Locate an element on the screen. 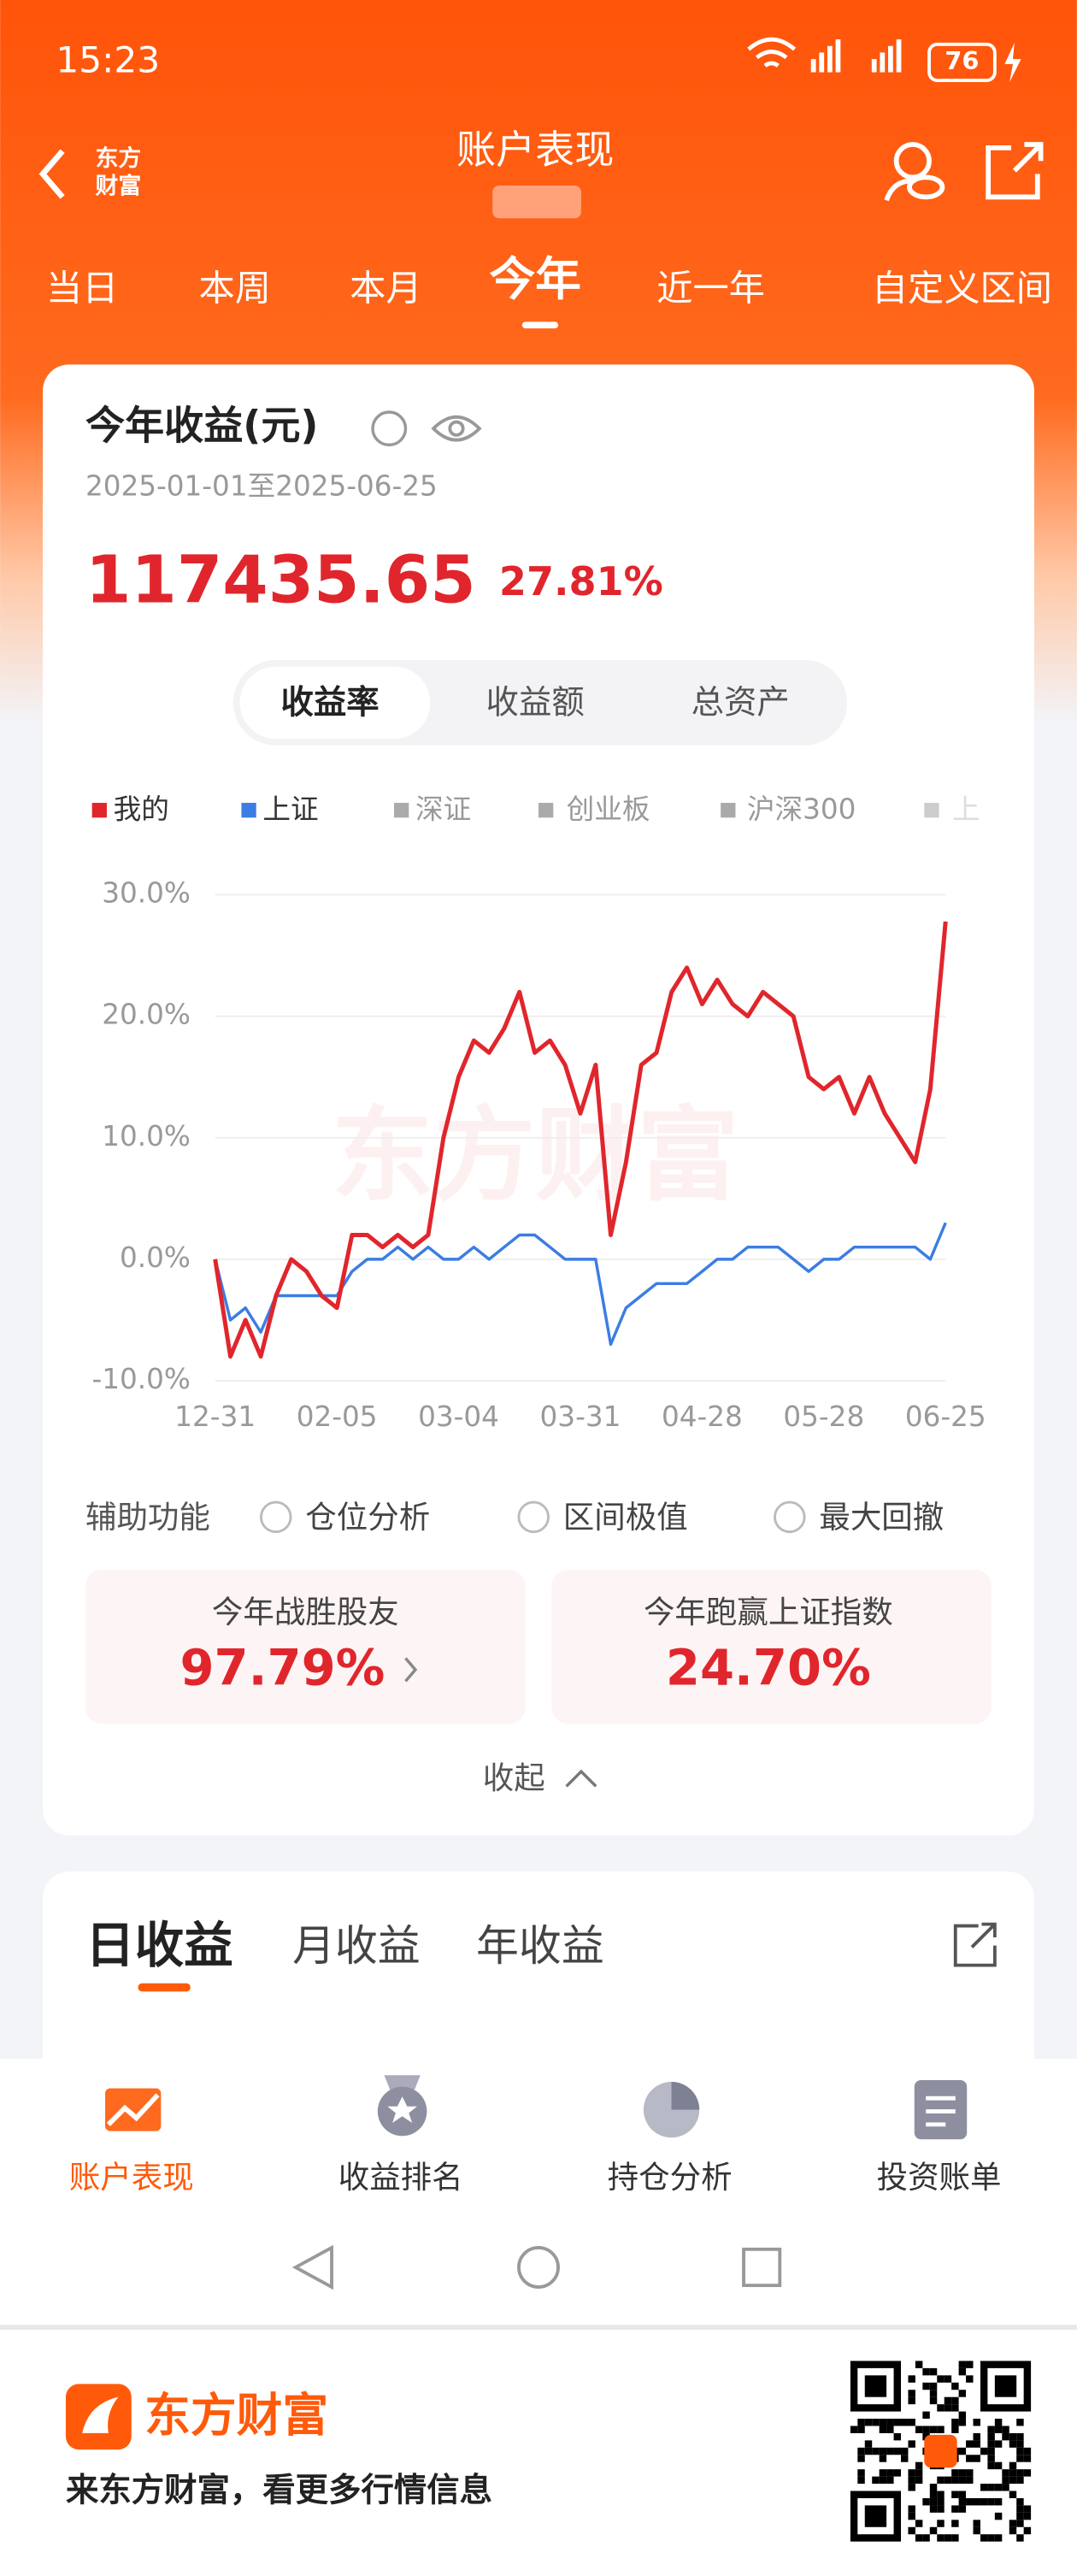 Image resolution: width=1077 pixels, height=2576 pixels. tab: 本周 is located at coordinates (234, 288).